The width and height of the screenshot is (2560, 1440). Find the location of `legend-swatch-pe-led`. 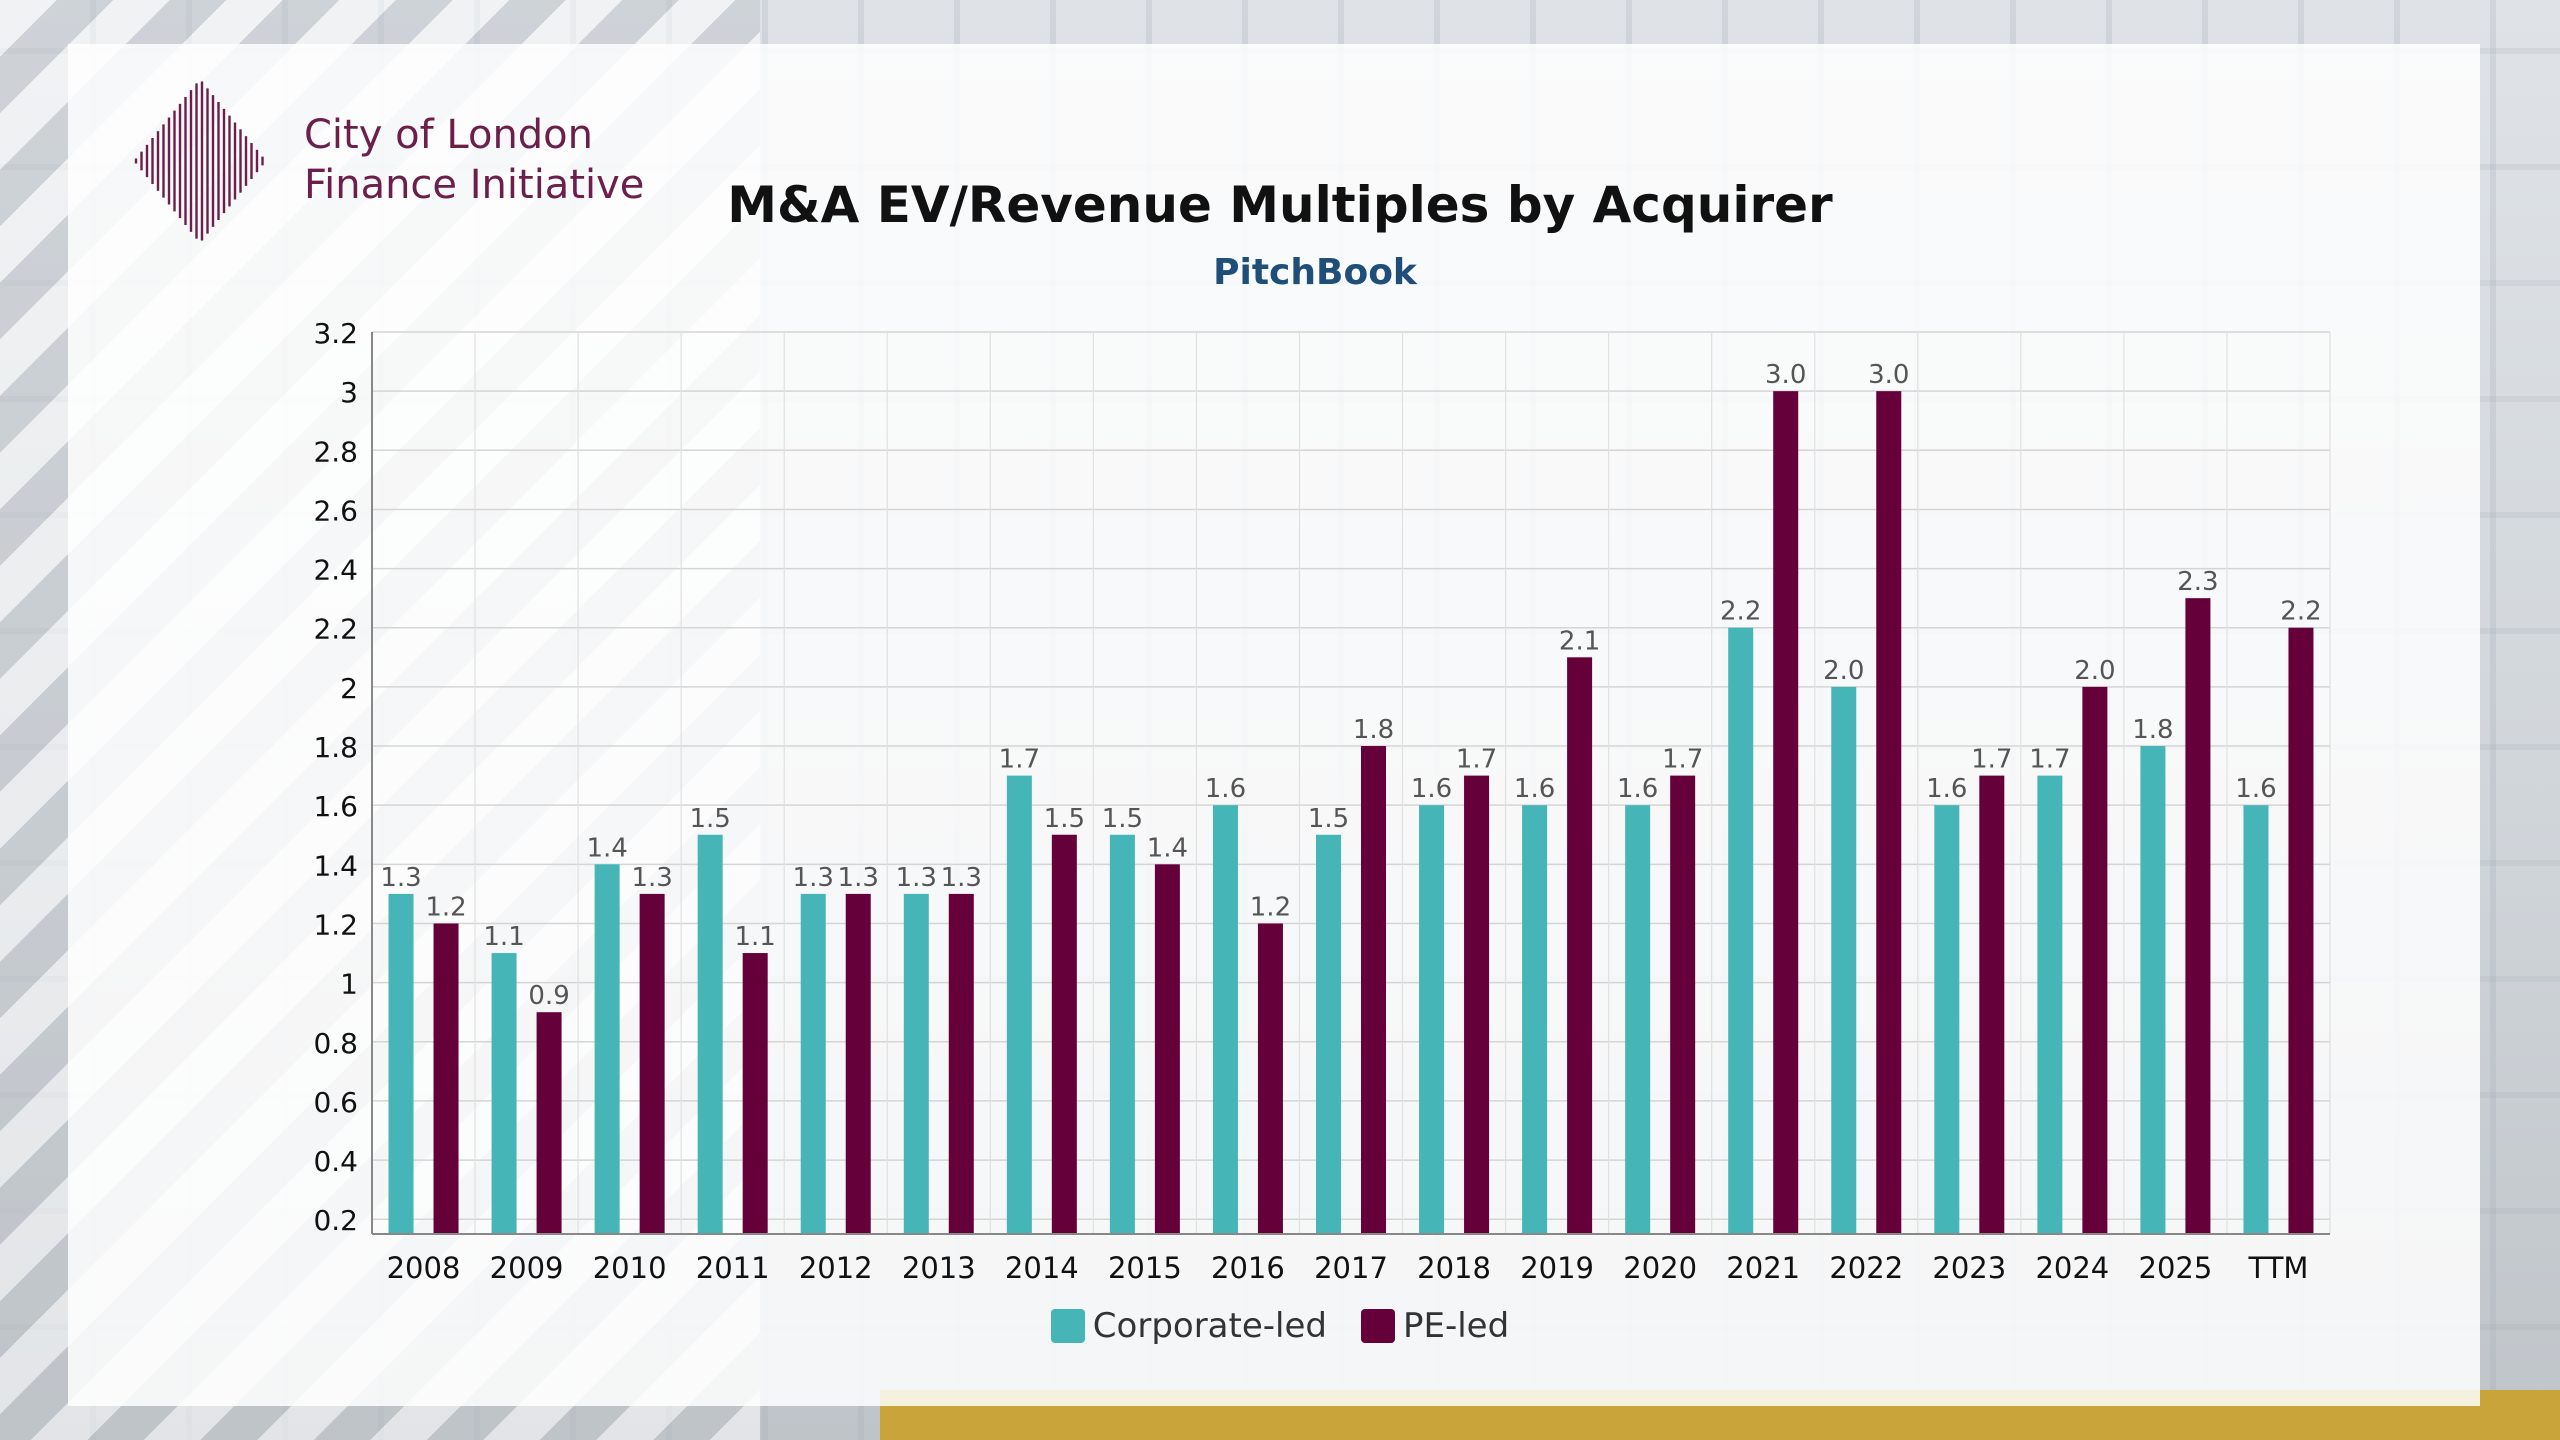

legend-swatch-pe-led is located at coordinates (1377, 1326).